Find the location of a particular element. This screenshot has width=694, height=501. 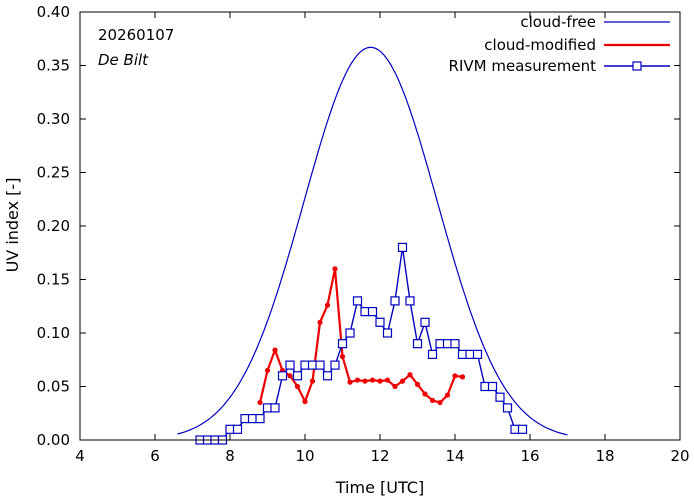

x-tick-label: 16 is located at coordinates (529, 456).